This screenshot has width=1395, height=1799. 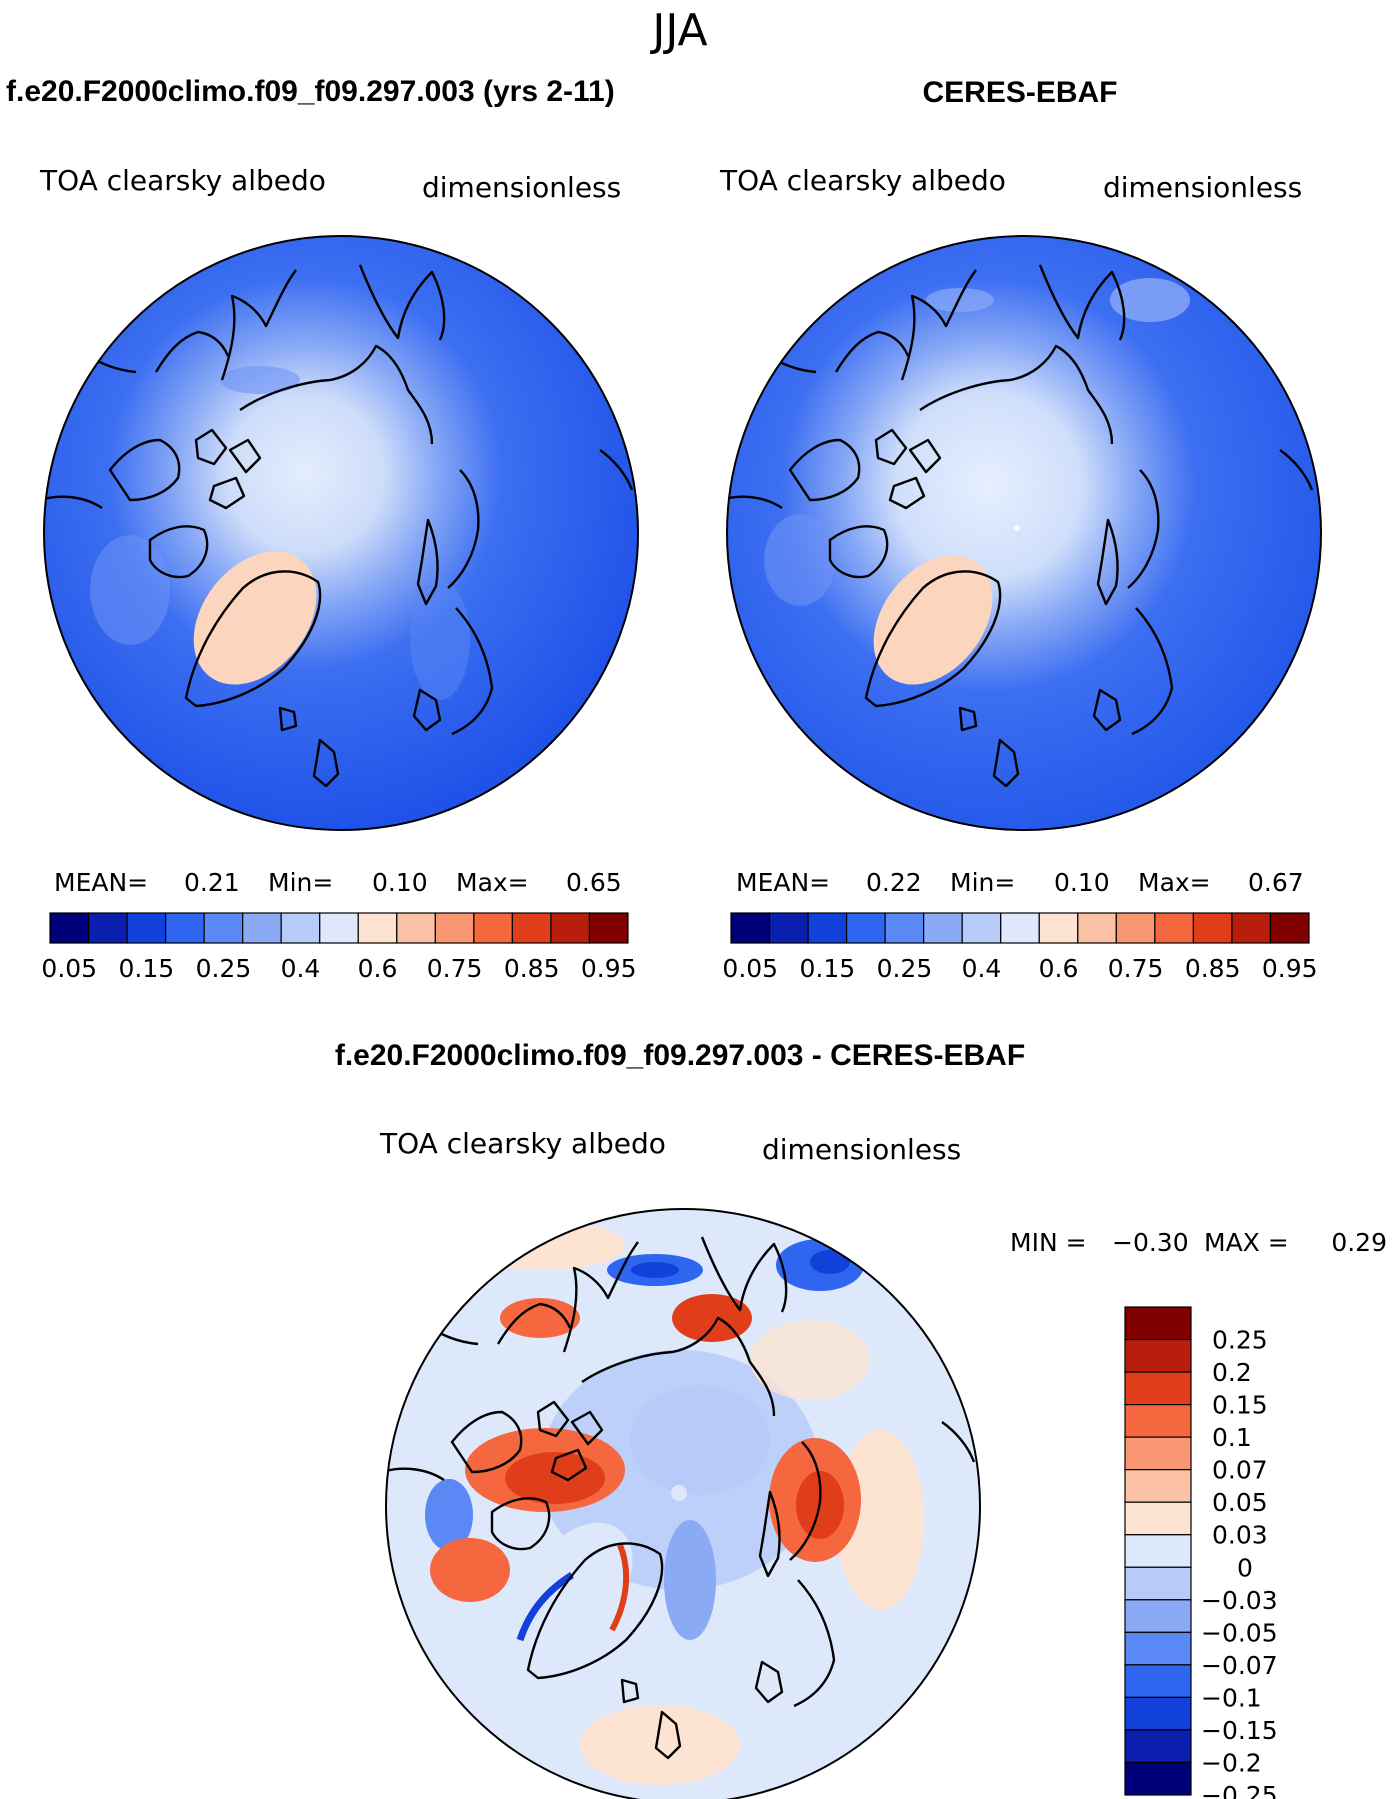 What do you see at coordinates (69, 968) in the screenshot?
I see `model-colorbar-tick-label: 0.05` at bounding box center [69, 968].